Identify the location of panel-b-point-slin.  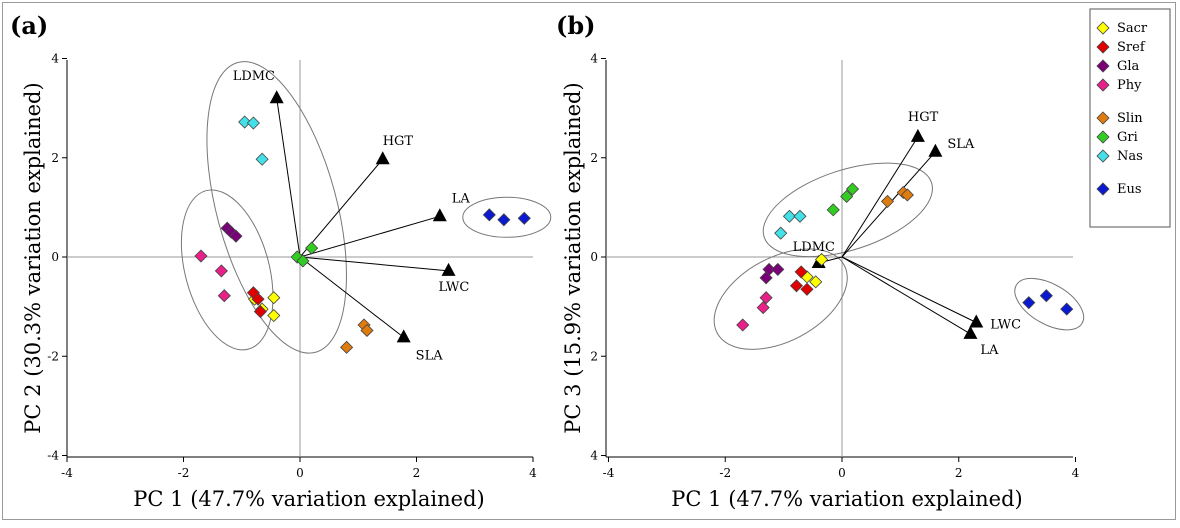
(887, 201).